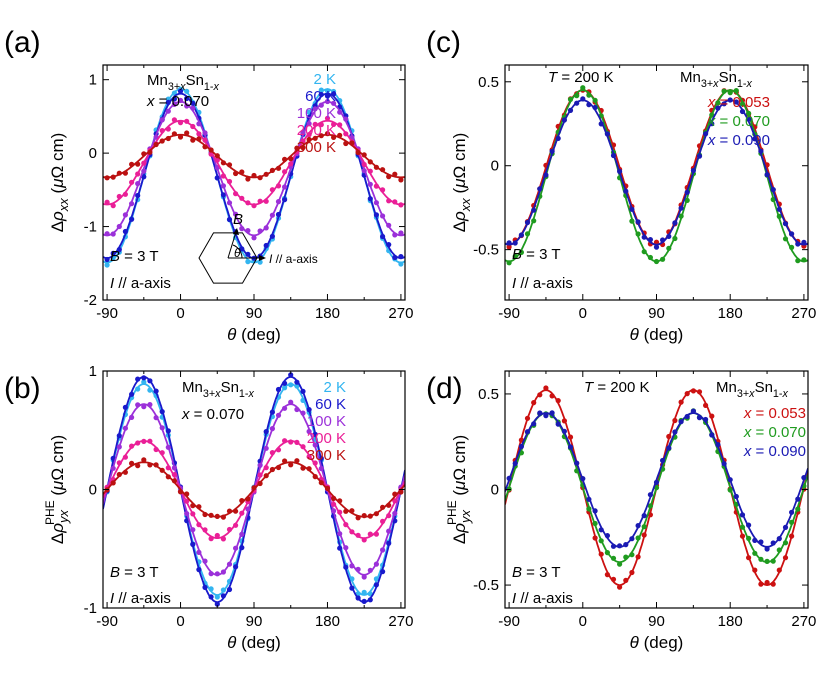  Describe the element at coordinates (738, 140) in the screenshot. I see `legend-entry: x = 0.090` at that location.